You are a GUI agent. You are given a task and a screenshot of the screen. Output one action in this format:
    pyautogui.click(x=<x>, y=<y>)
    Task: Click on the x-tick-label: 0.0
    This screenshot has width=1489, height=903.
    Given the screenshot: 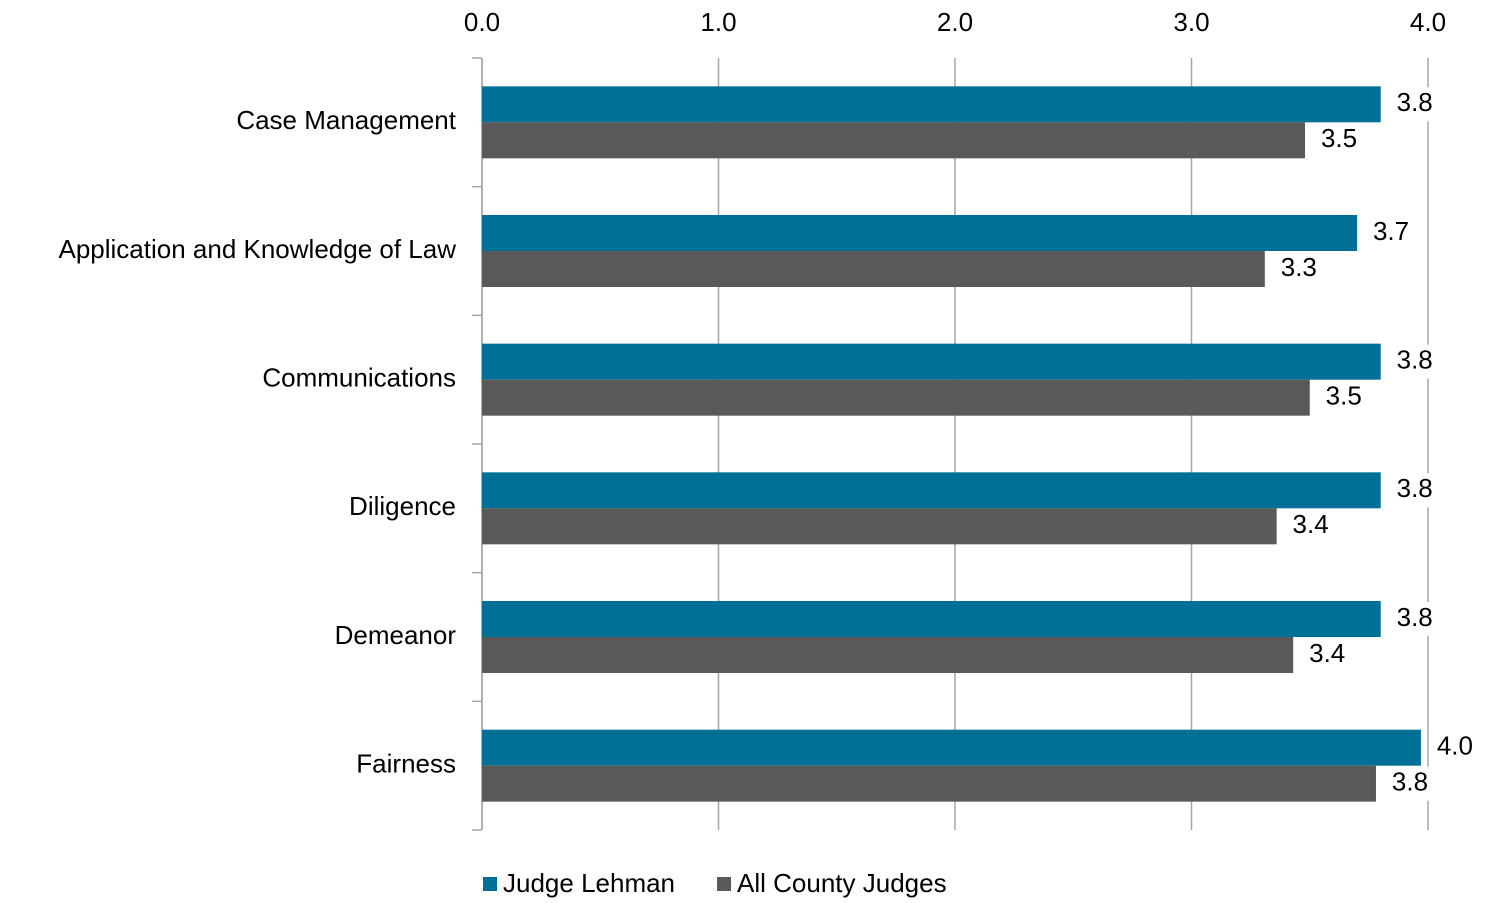 What is the action you would take?
    pyautogui.click(x=482, y=22)
    